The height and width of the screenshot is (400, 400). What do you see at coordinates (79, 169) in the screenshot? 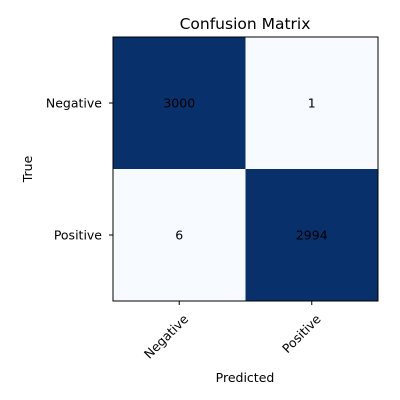
I see `y-axis-ticks: Negative Positive` at bounding box center [79, 169].